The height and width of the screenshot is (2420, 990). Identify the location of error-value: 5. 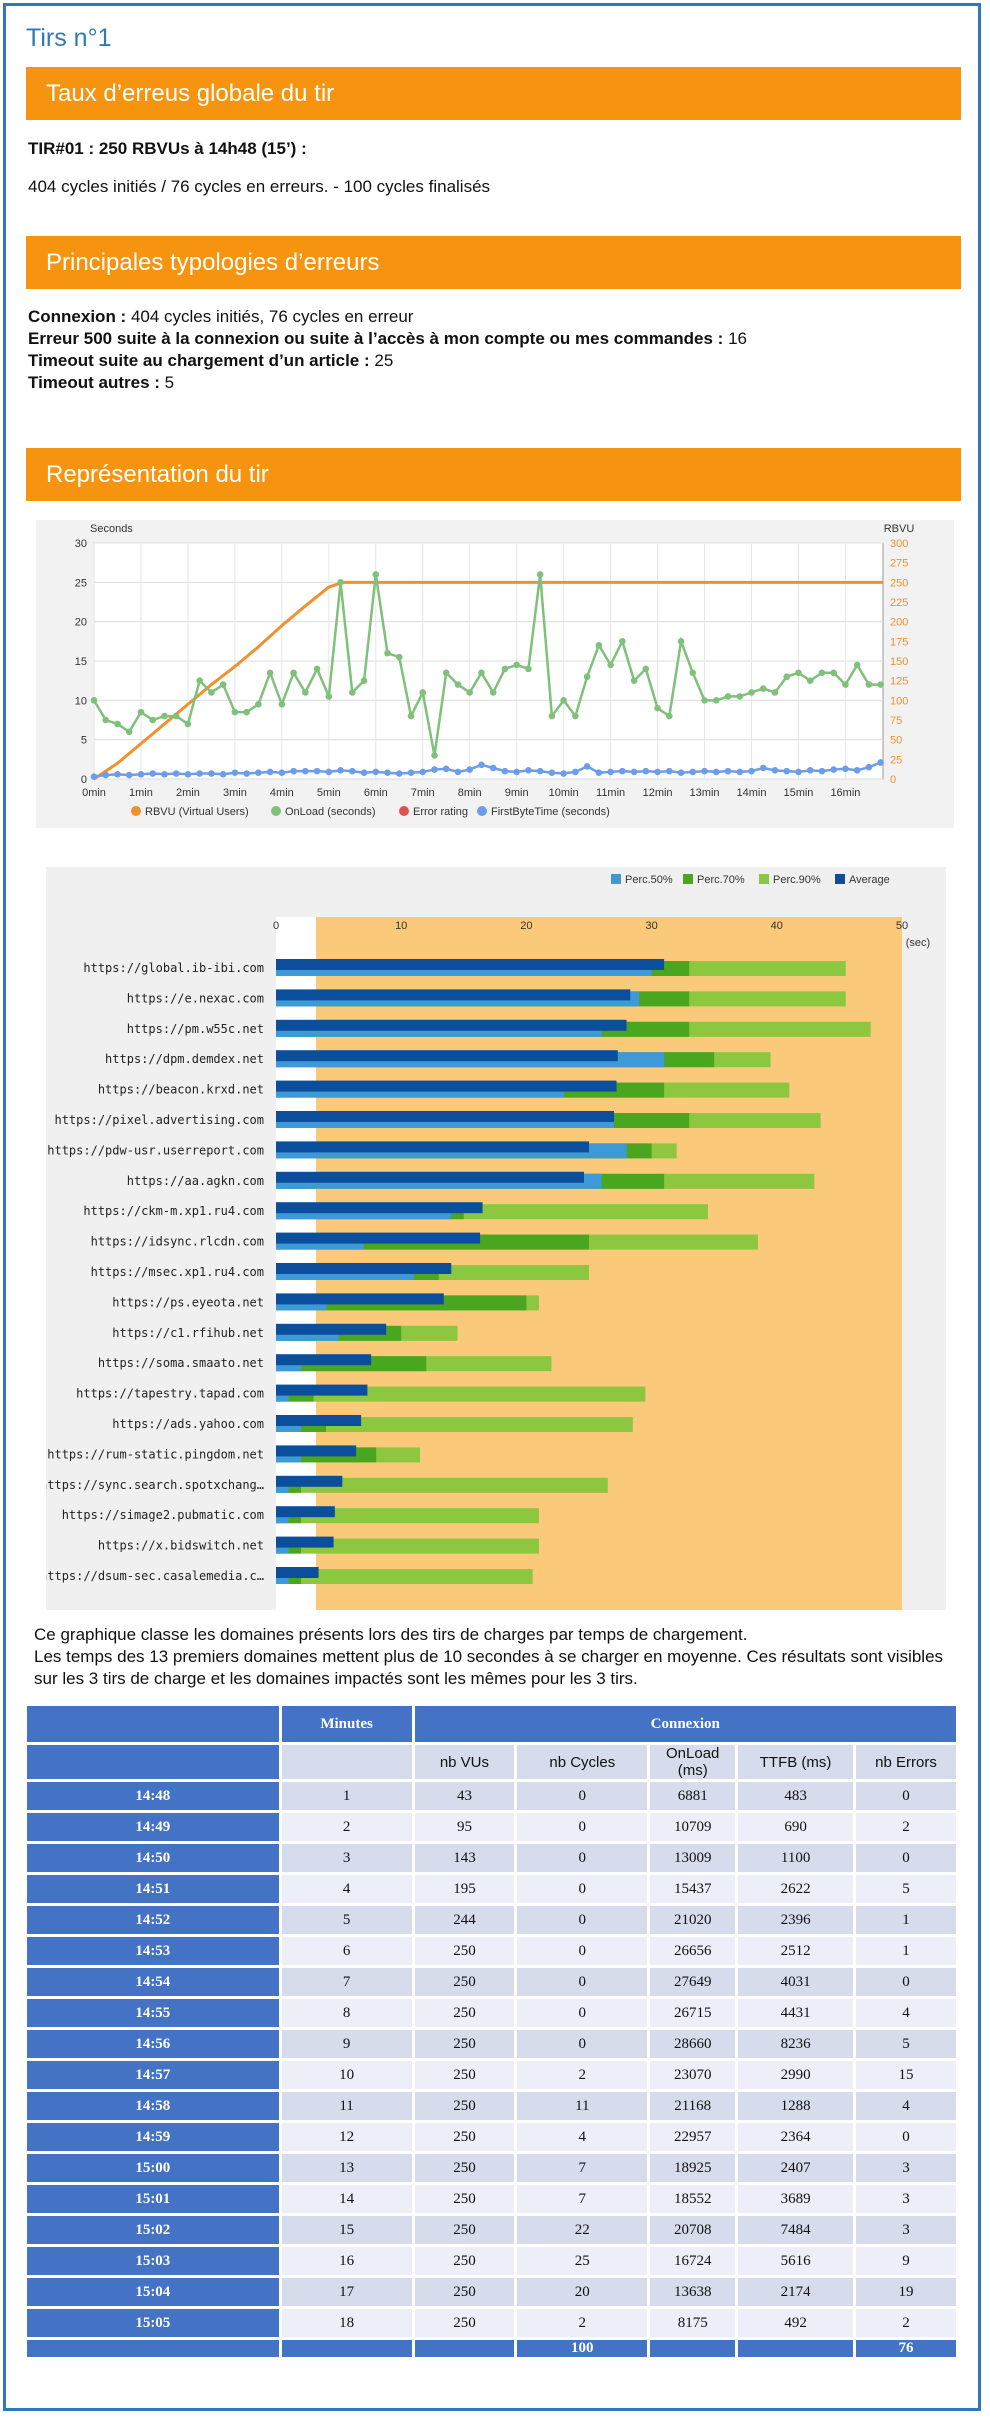
(167, 382).